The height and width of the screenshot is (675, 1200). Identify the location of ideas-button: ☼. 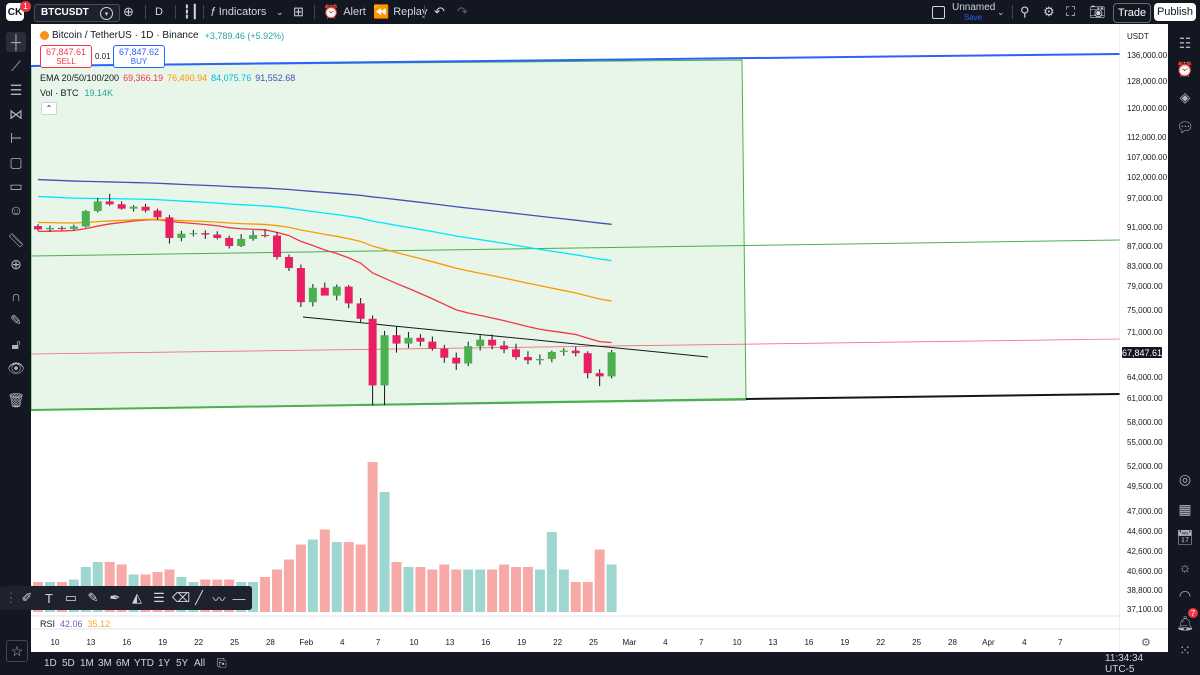
(1185, 567).